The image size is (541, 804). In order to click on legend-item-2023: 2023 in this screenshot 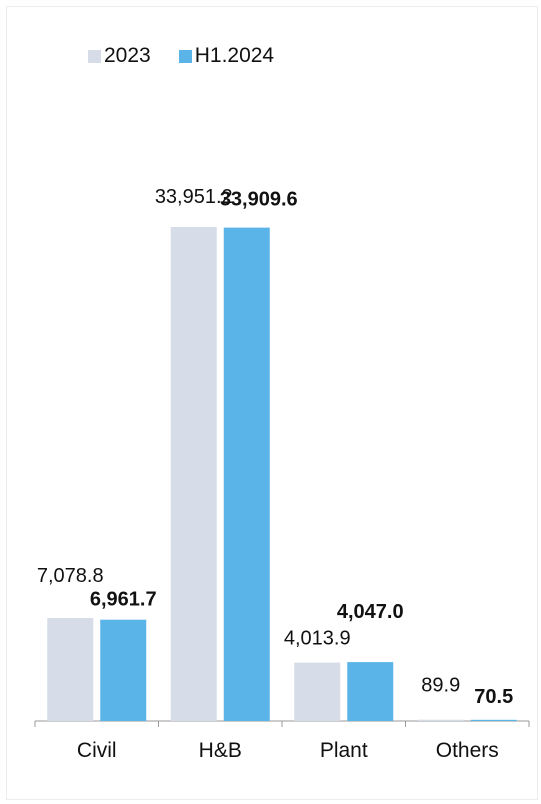, I will do `click(119, 56)`.